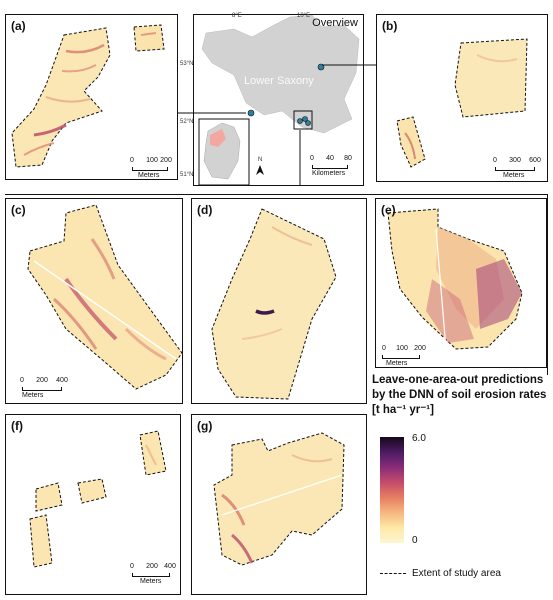 This screenshot has height=600, width=553. I want to click on map-panel-c: (c) 0 200 400 Meters, so click(94, 301).